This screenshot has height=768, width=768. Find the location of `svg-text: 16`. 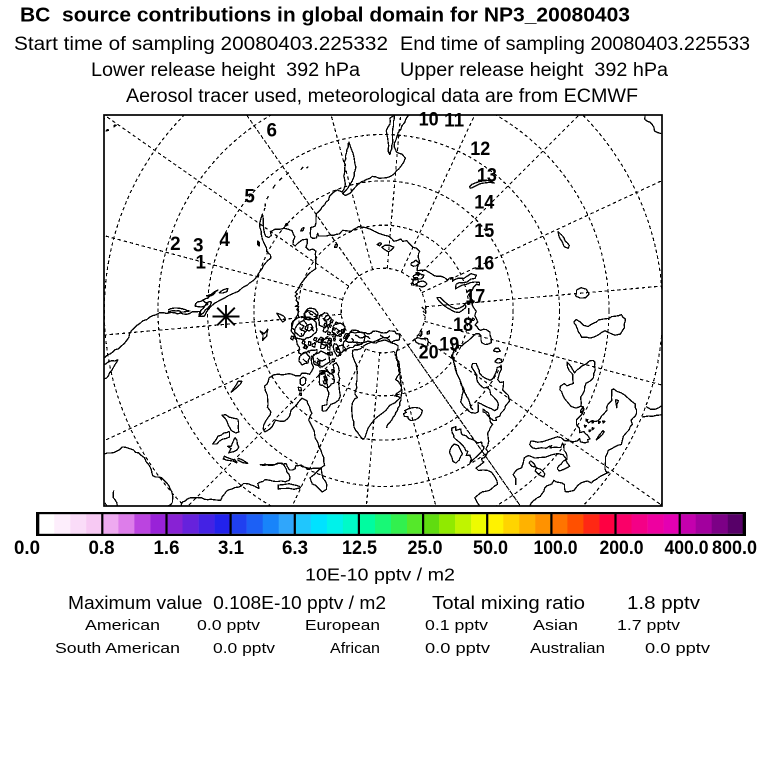

svg-text: 16 is located at coordinates (484, 264).